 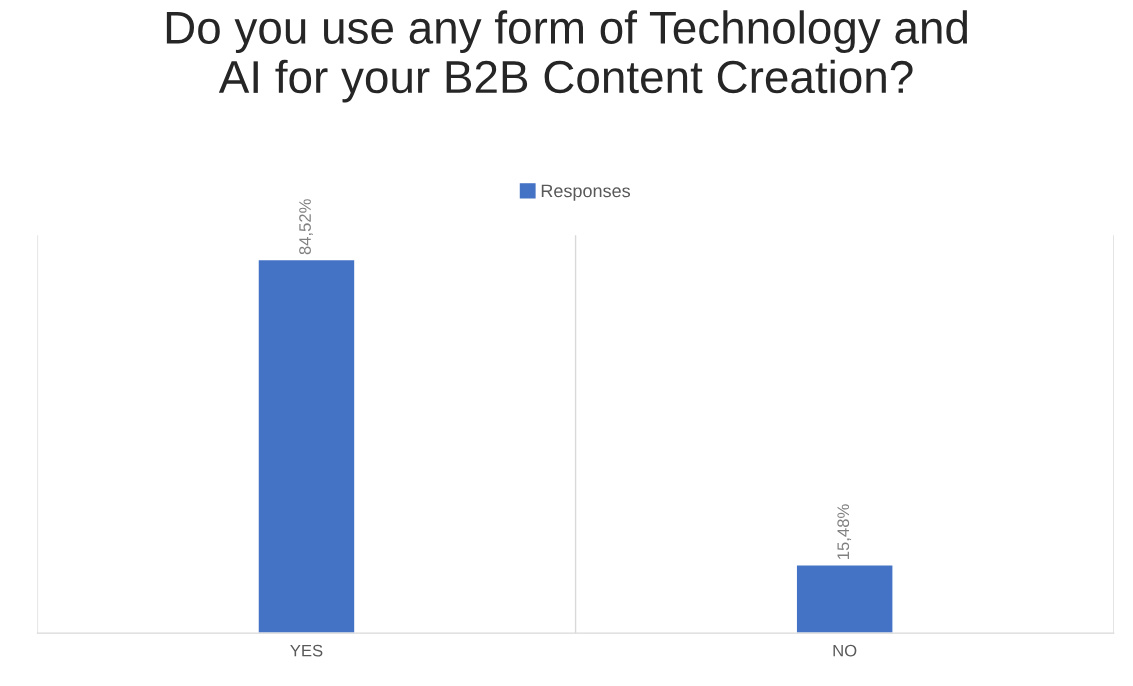 What do you see at coordinates (566, 56) in the screenshot?
I see `chart-title: Do you use any form of Technology and AI for your B2B Content Creation?` at bounding box center [566, 56].